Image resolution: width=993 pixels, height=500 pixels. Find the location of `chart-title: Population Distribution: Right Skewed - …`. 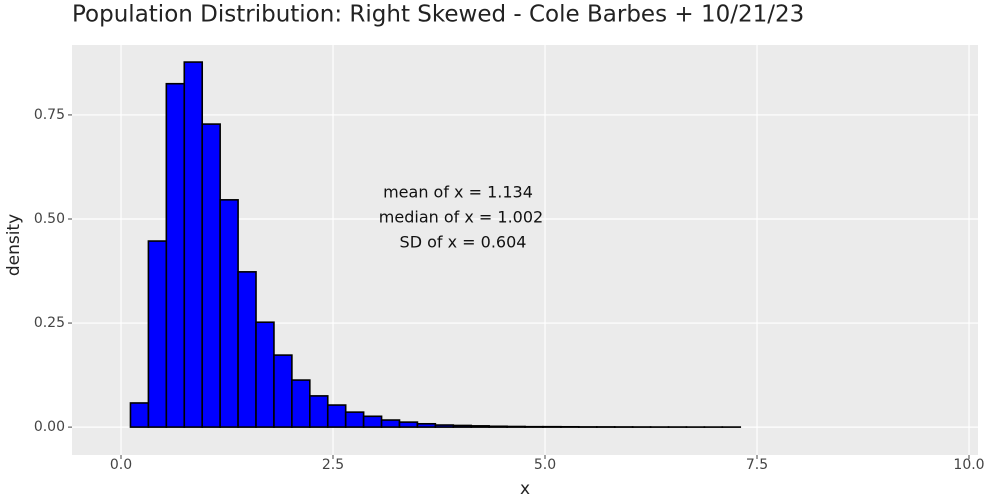

chart-title: Population Distribution: Right Skewed - … is located at coordinates (438, 15).